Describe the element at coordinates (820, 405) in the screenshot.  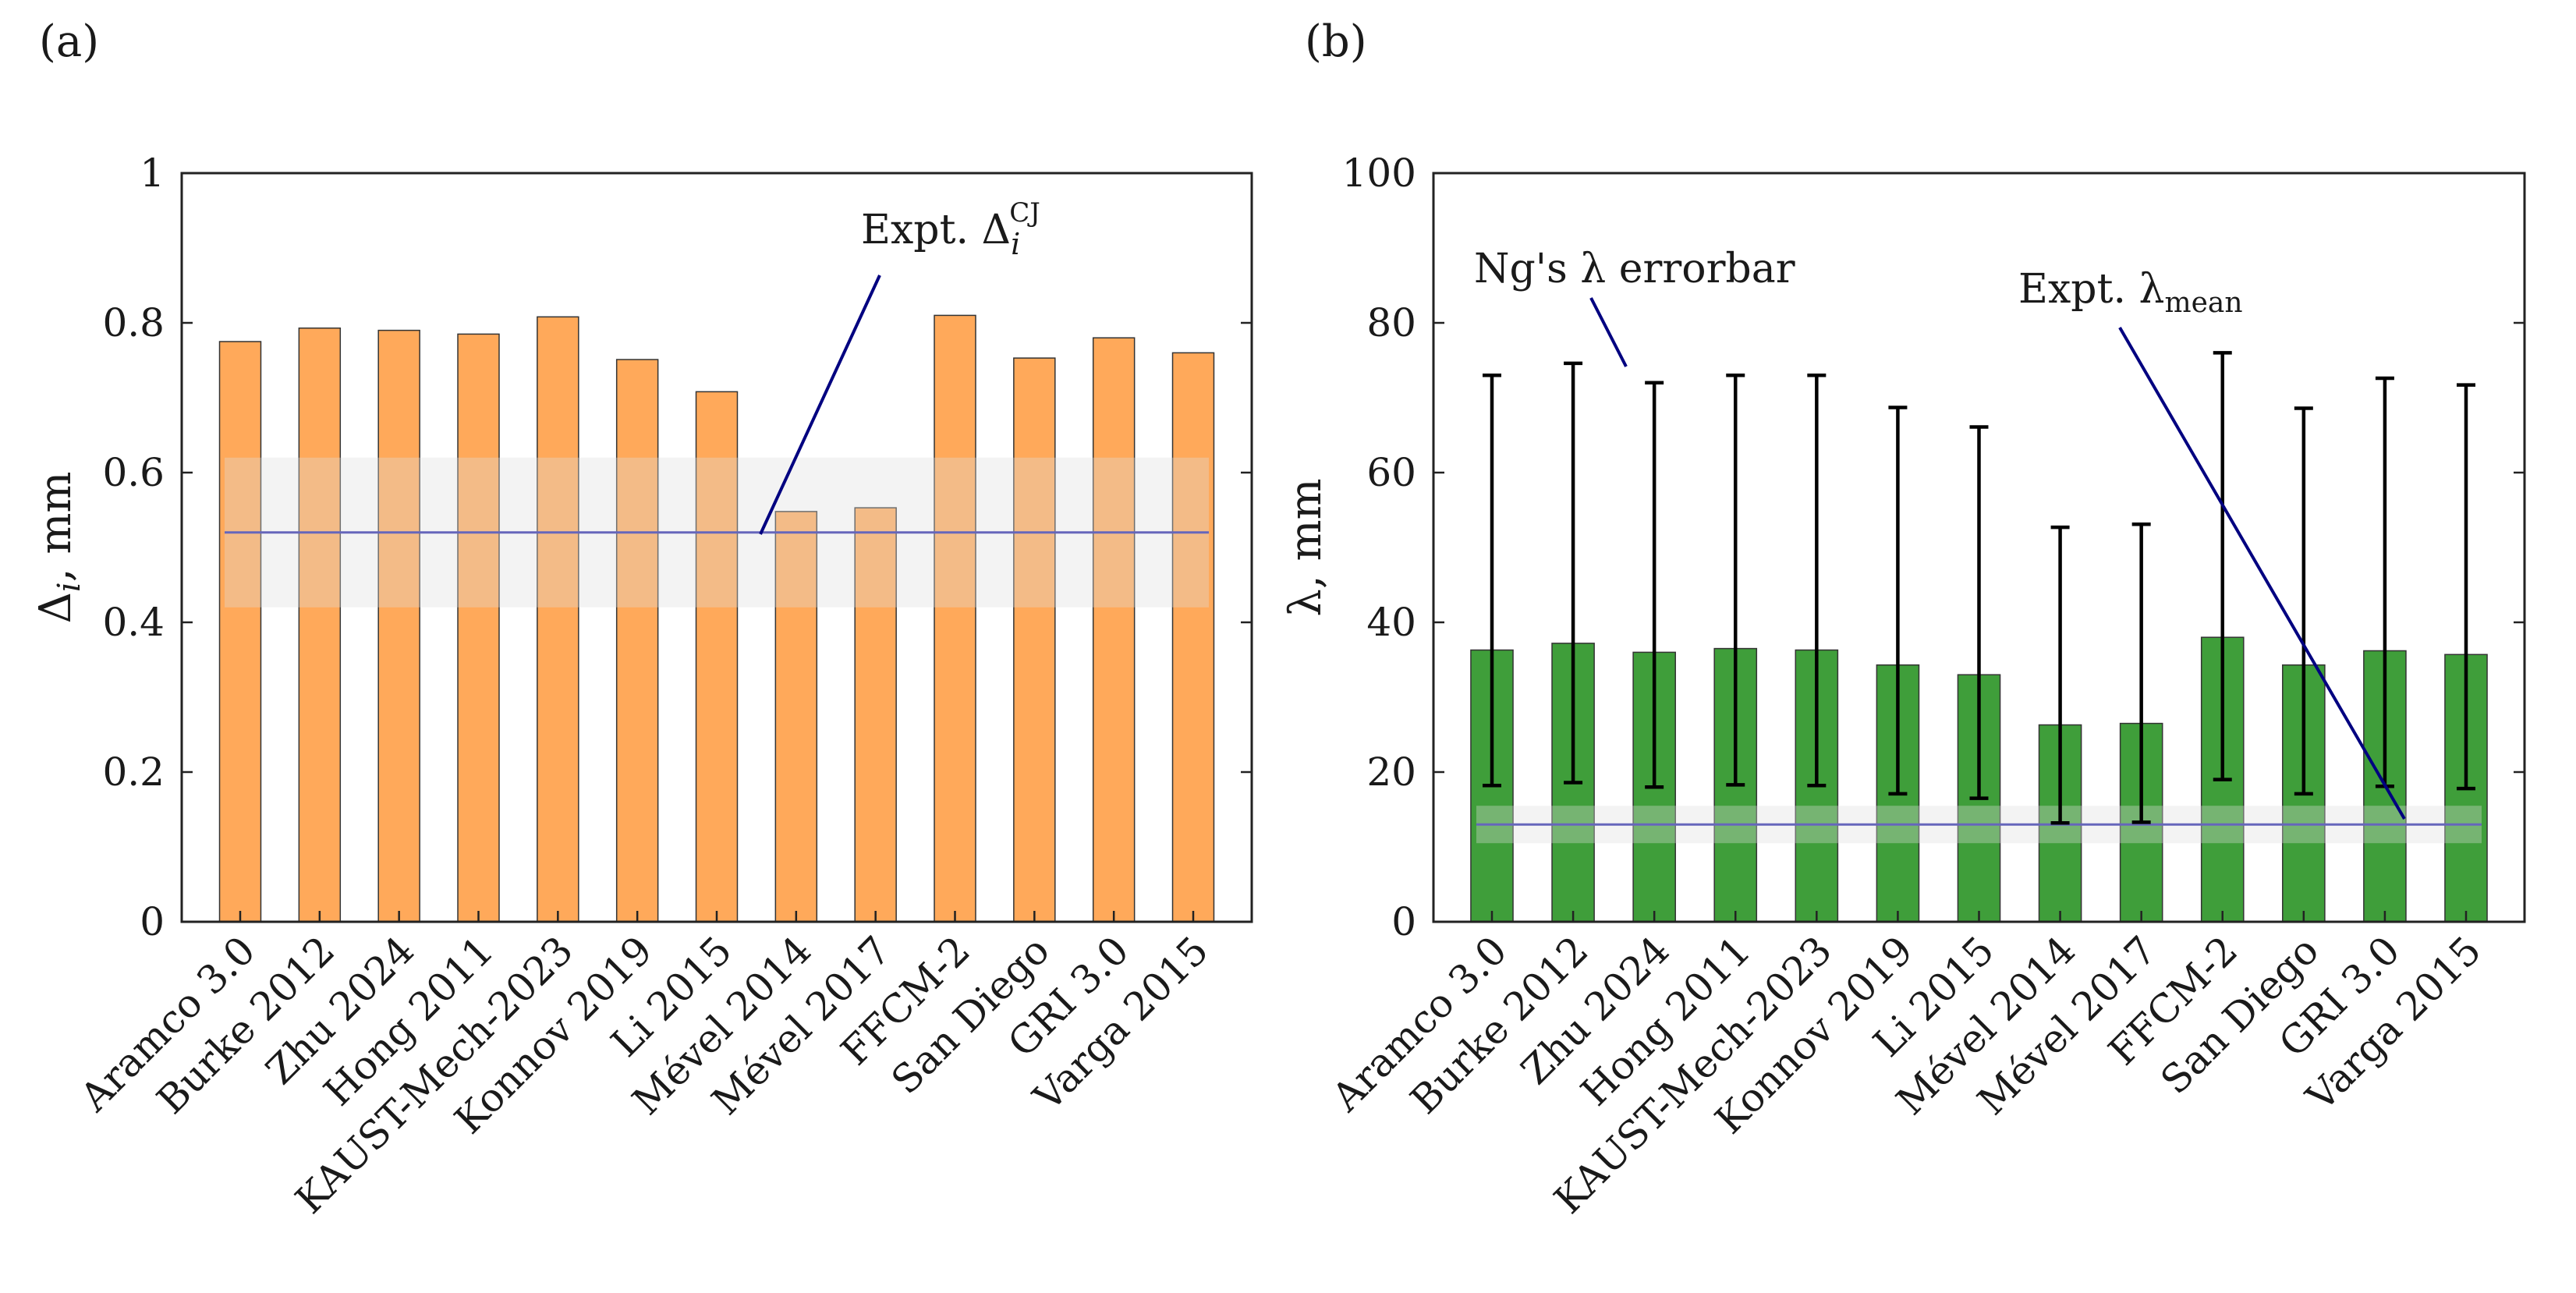
I see `annotation-arrow` at that location.